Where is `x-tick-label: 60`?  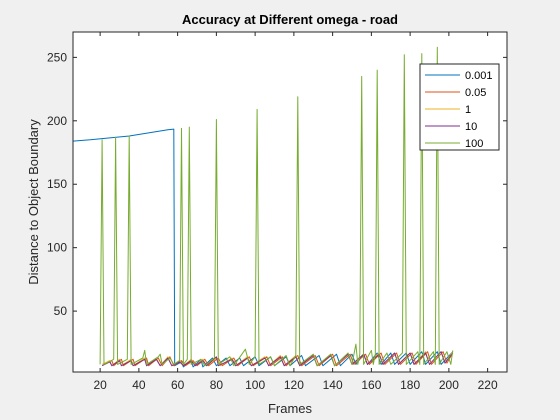 x-tick-label: 60 is located at coordinates (178, 385).